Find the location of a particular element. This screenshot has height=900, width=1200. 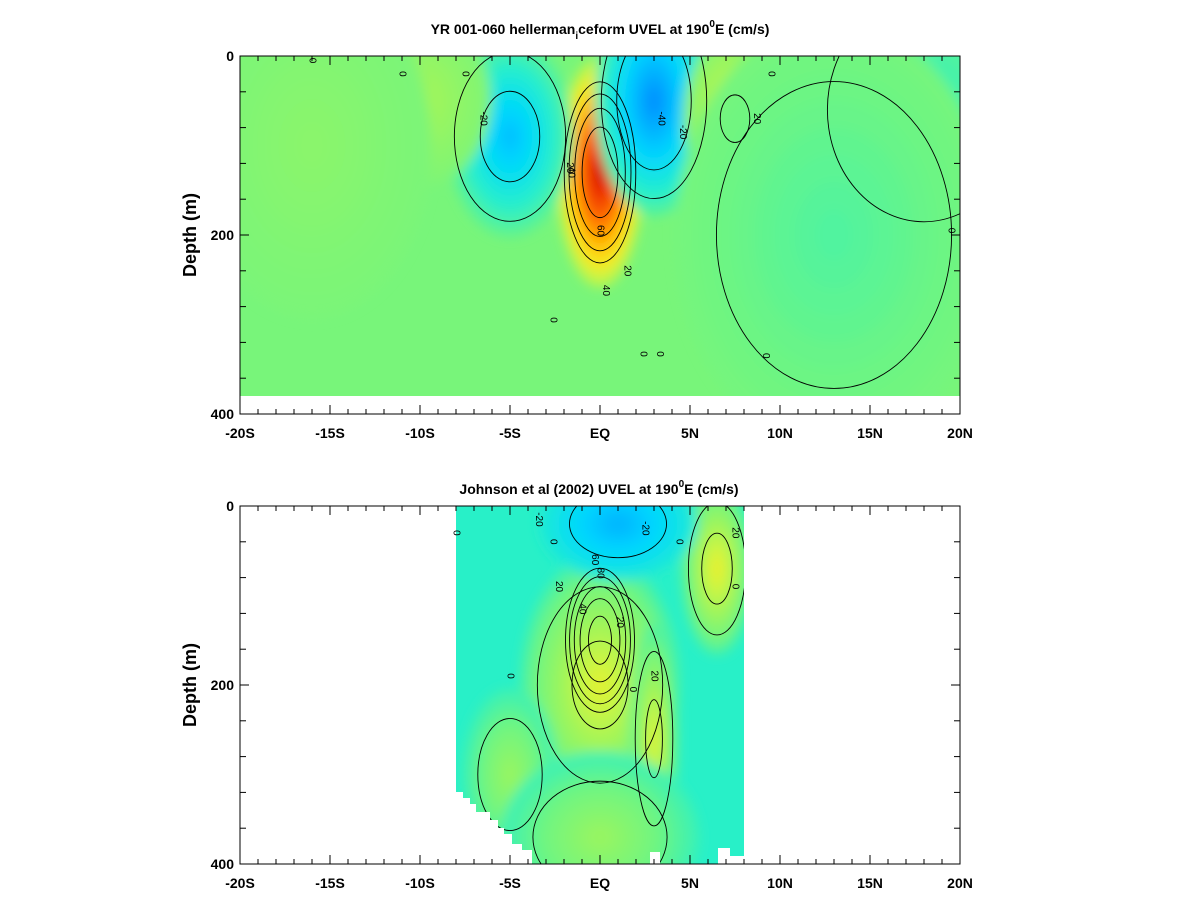

velocity-field-observations is located at coordinates (600, 685).